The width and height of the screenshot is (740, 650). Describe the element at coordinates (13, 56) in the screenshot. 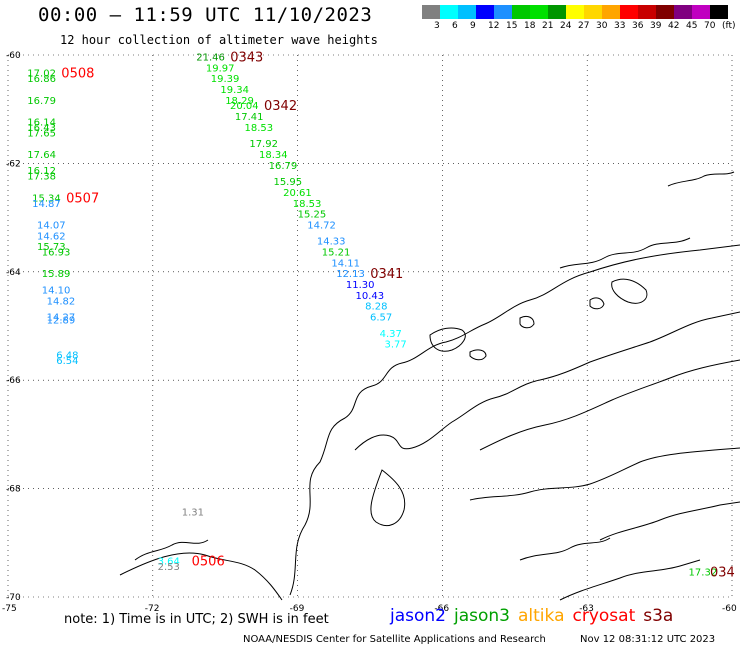

I see `lat-tick-label: -60` at that location.